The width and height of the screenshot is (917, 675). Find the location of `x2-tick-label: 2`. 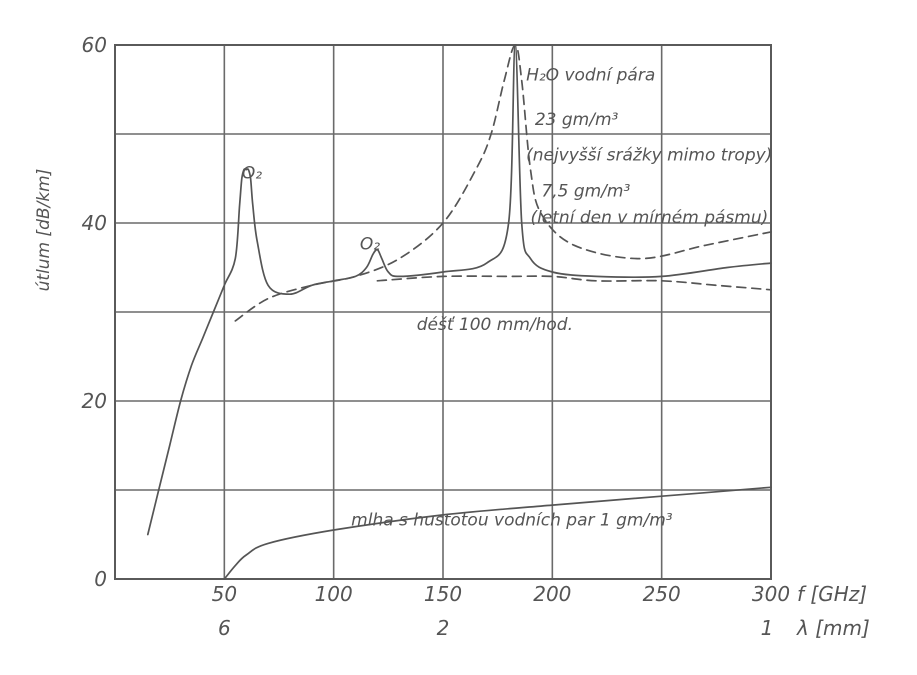

x2-tick-label: 2 is located at coordinates (443, 628).